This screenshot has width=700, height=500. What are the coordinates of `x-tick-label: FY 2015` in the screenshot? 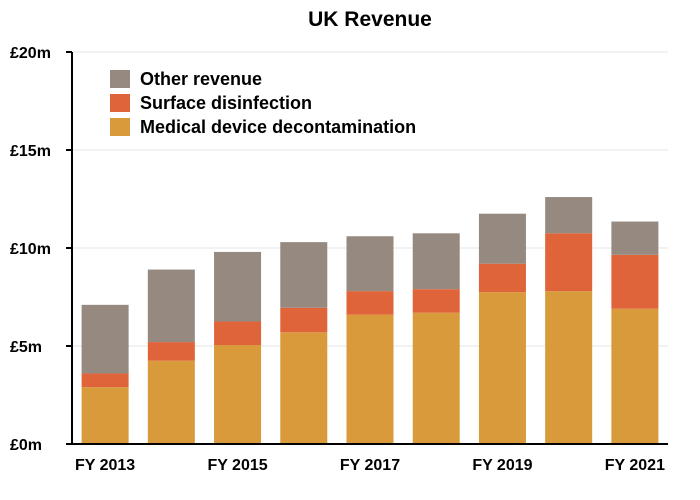 It's located at (237, 465).